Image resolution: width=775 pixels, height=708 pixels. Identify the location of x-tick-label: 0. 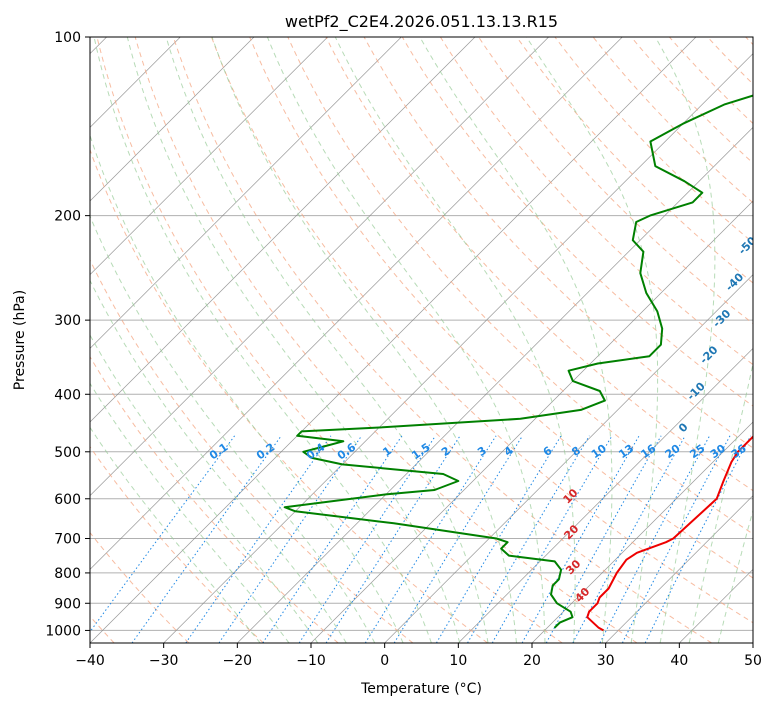
(384, 661).